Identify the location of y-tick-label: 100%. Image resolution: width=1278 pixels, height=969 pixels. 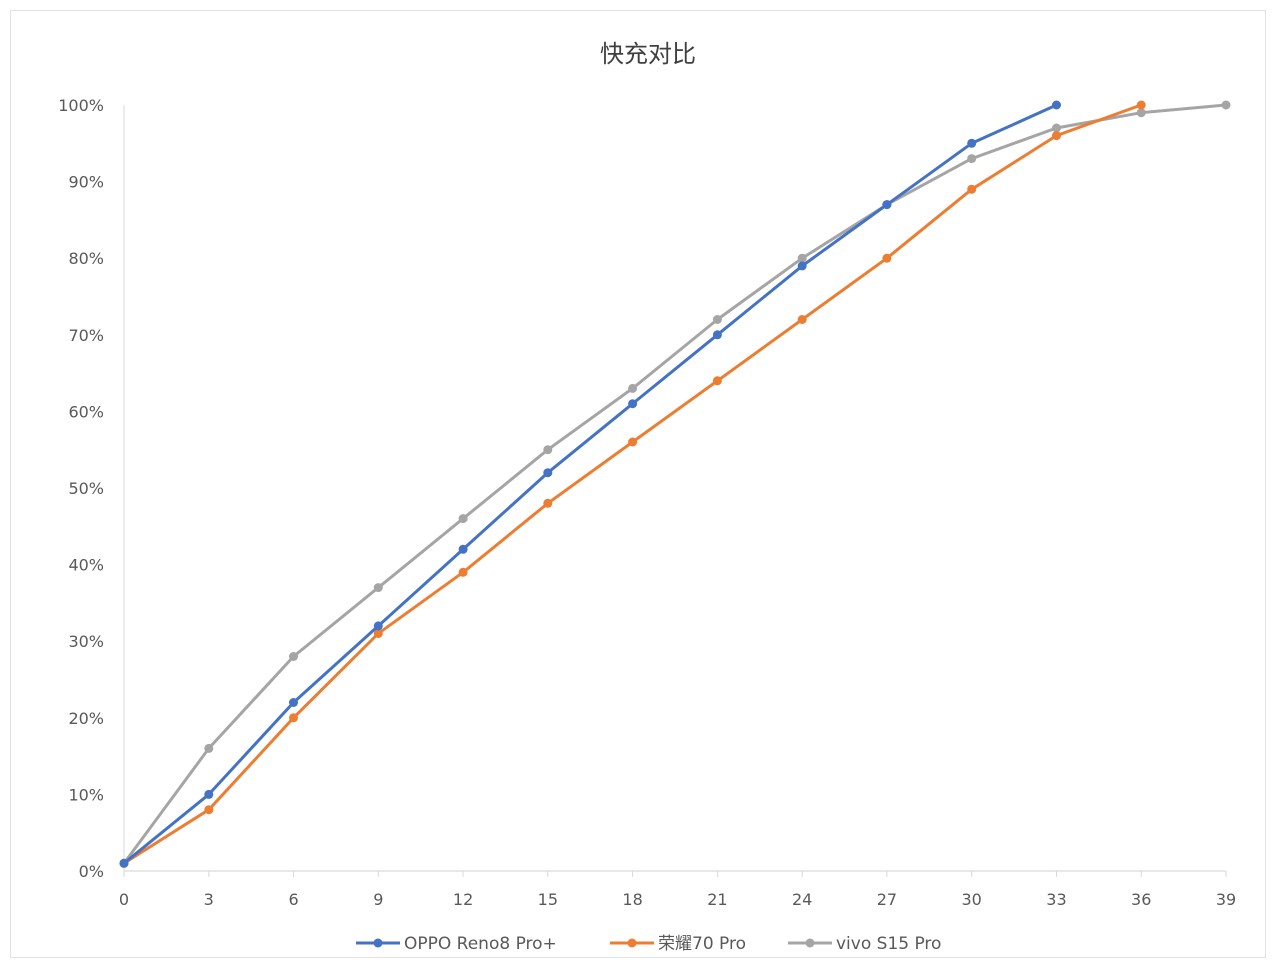
(81, 105).